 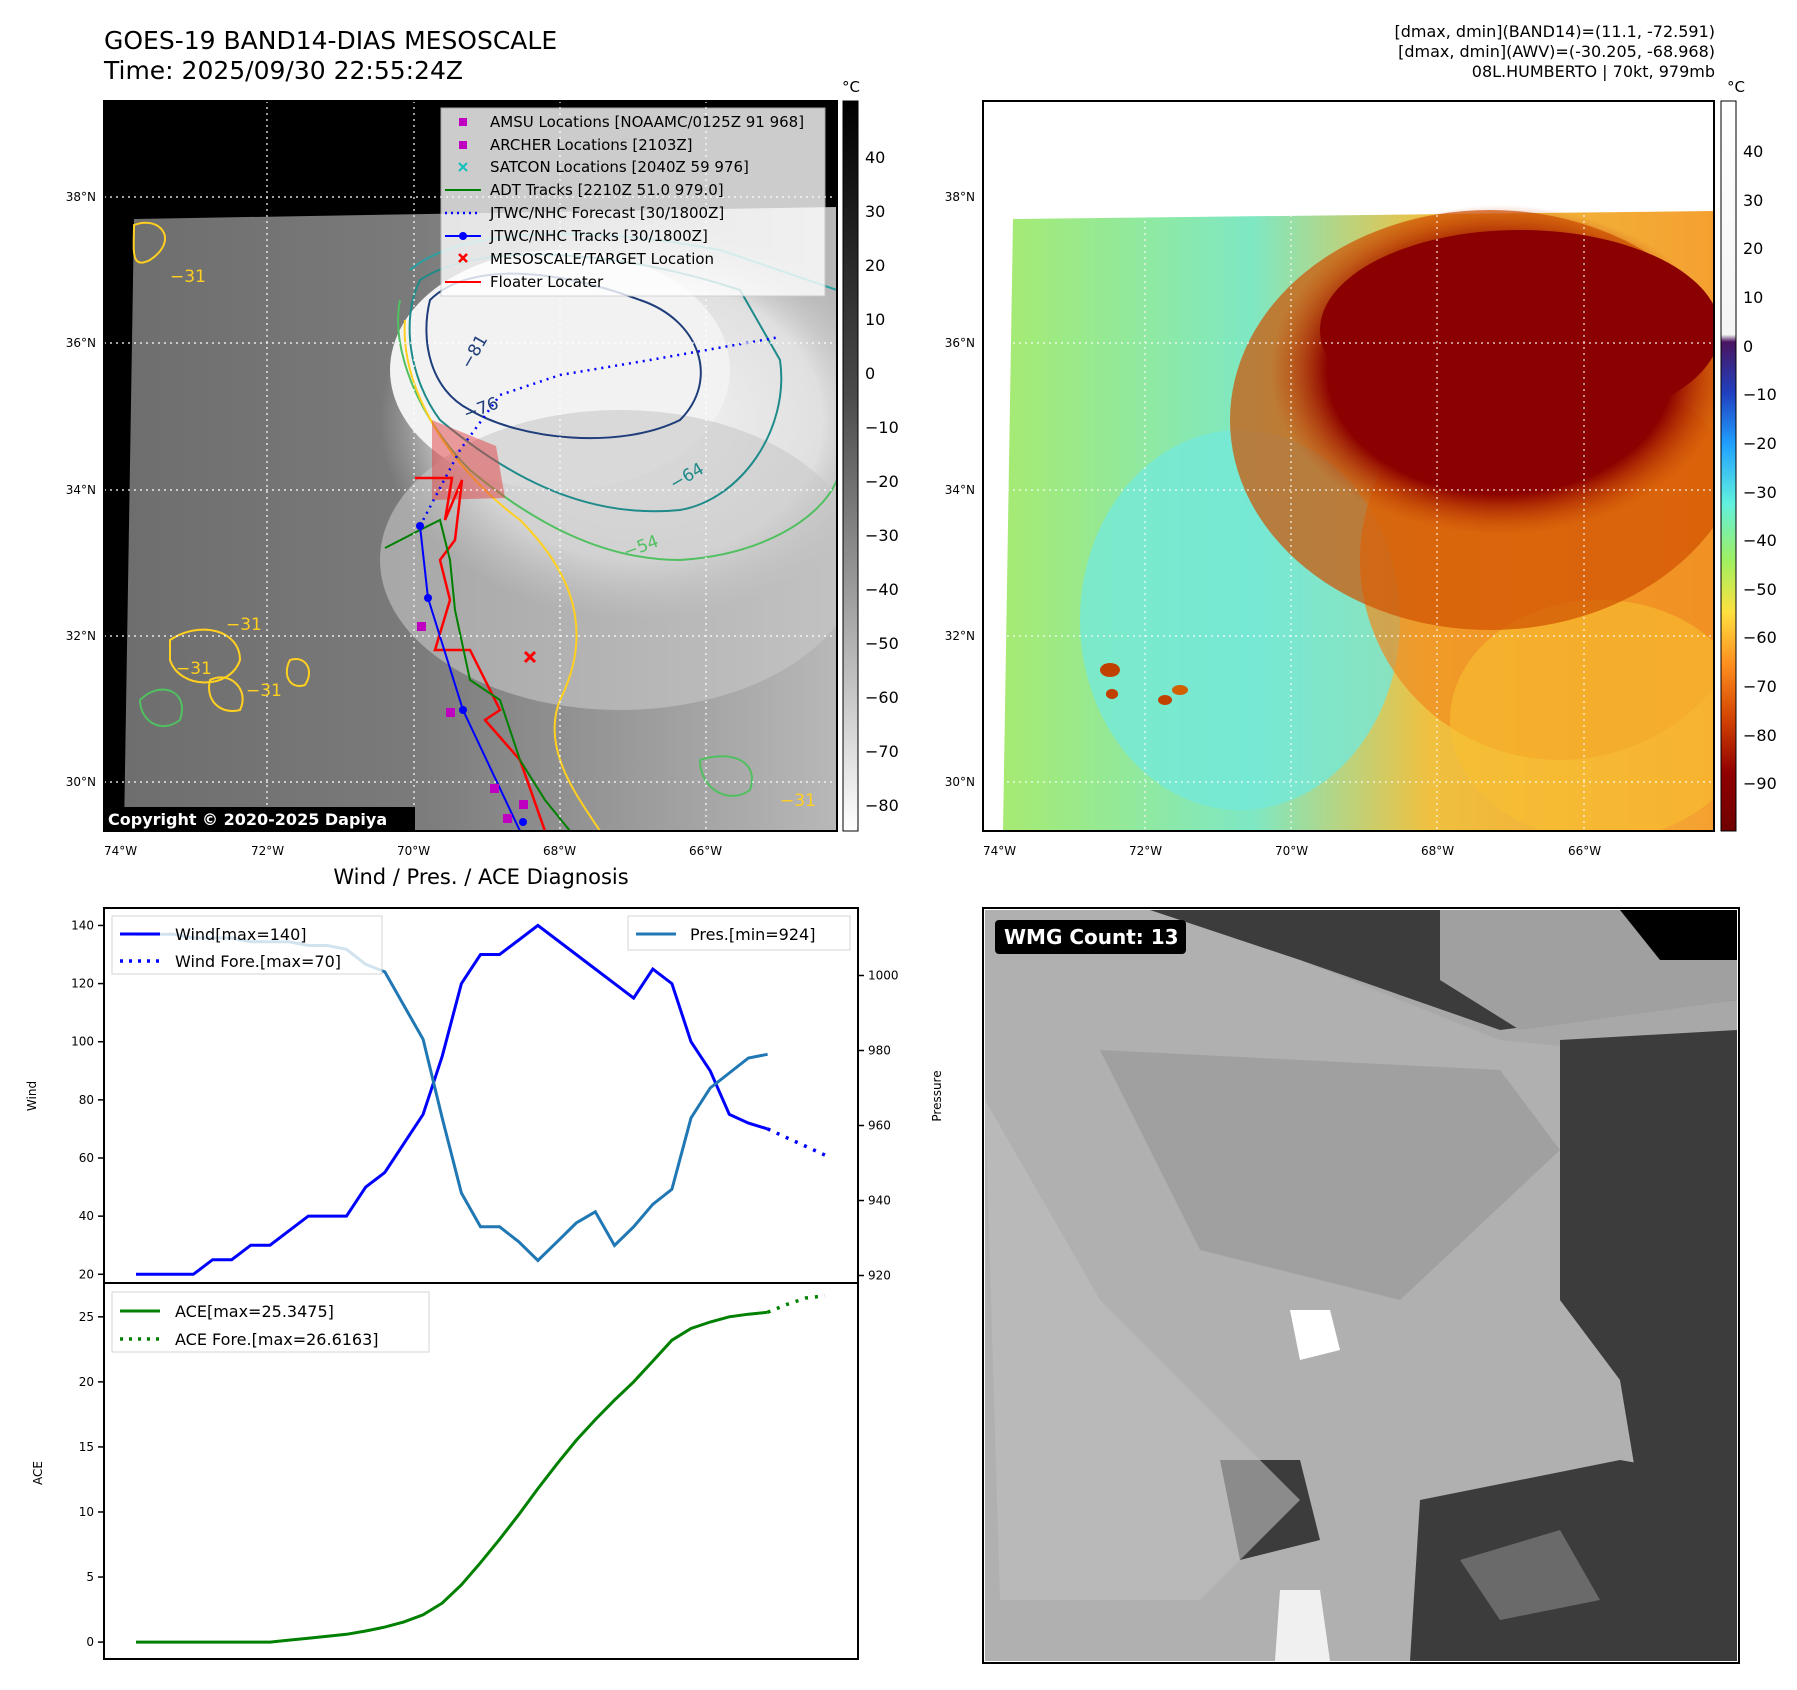 I want to click on legend-marker-amsu, so click(x=463, y=122).